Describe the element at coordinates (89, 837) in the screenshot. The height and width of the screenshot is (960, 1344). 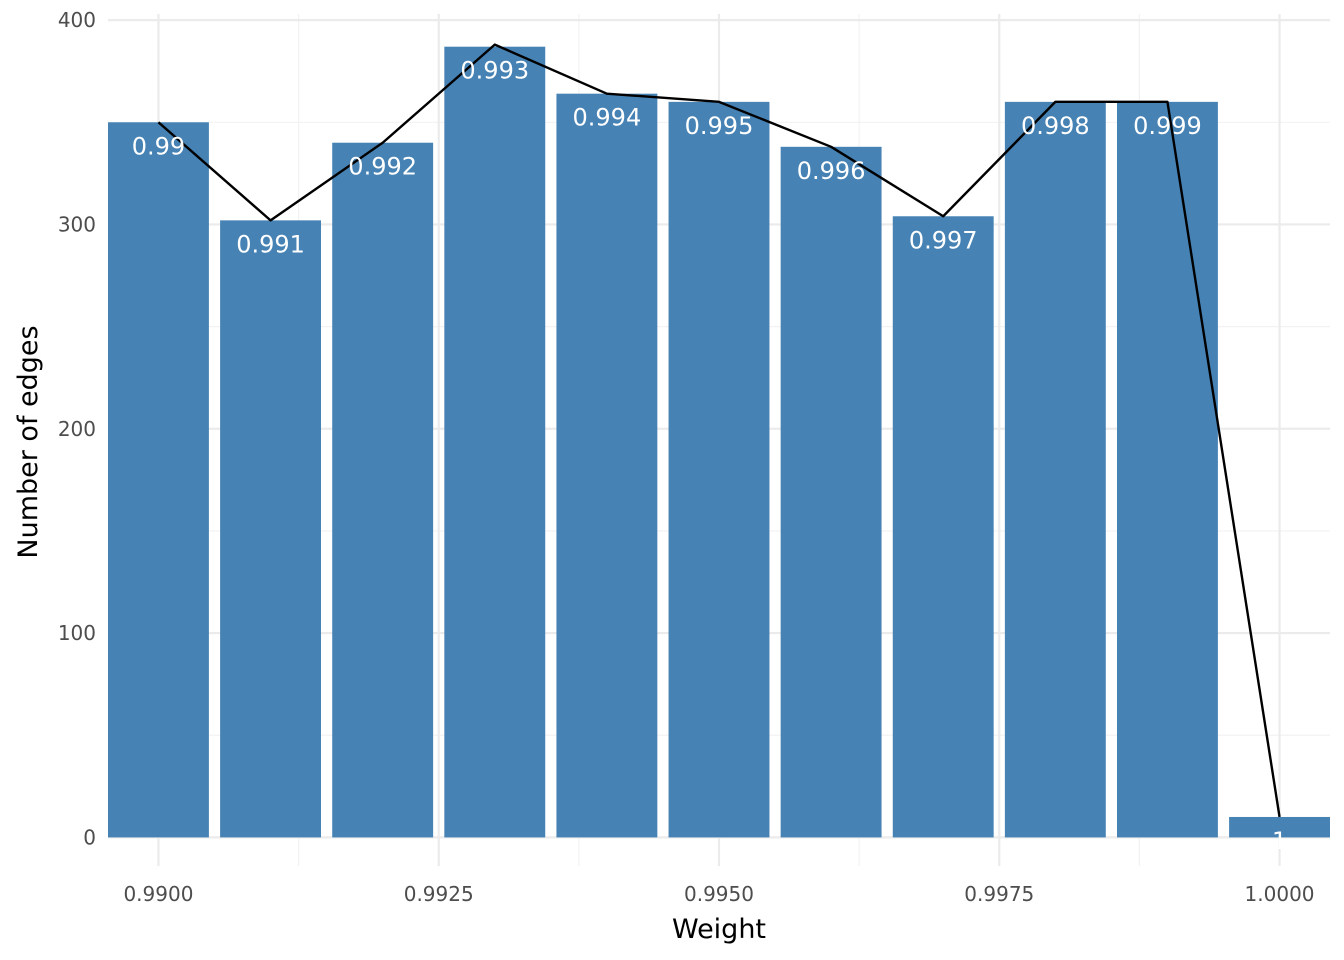
I see `y-tick-label: 0` at that location.